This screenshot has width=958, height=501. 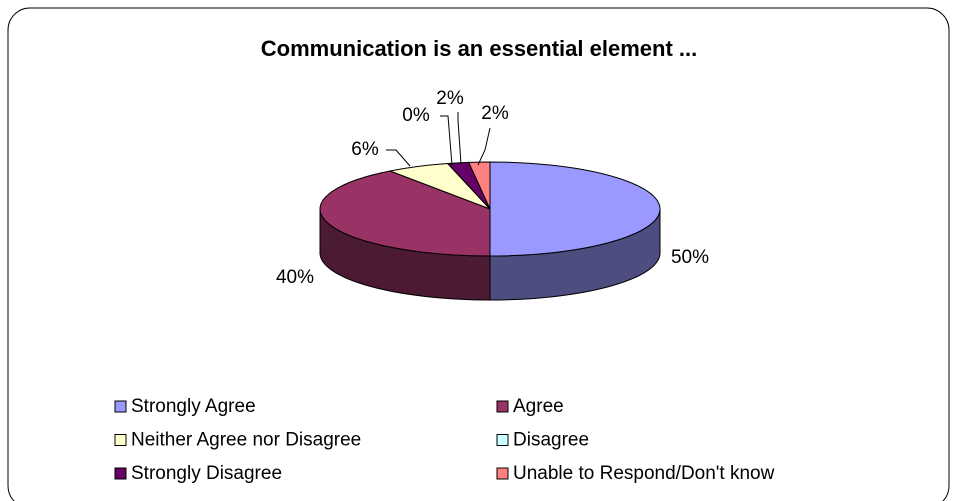 I want to click on legend-label: Agree, so click(x=538, y=406).